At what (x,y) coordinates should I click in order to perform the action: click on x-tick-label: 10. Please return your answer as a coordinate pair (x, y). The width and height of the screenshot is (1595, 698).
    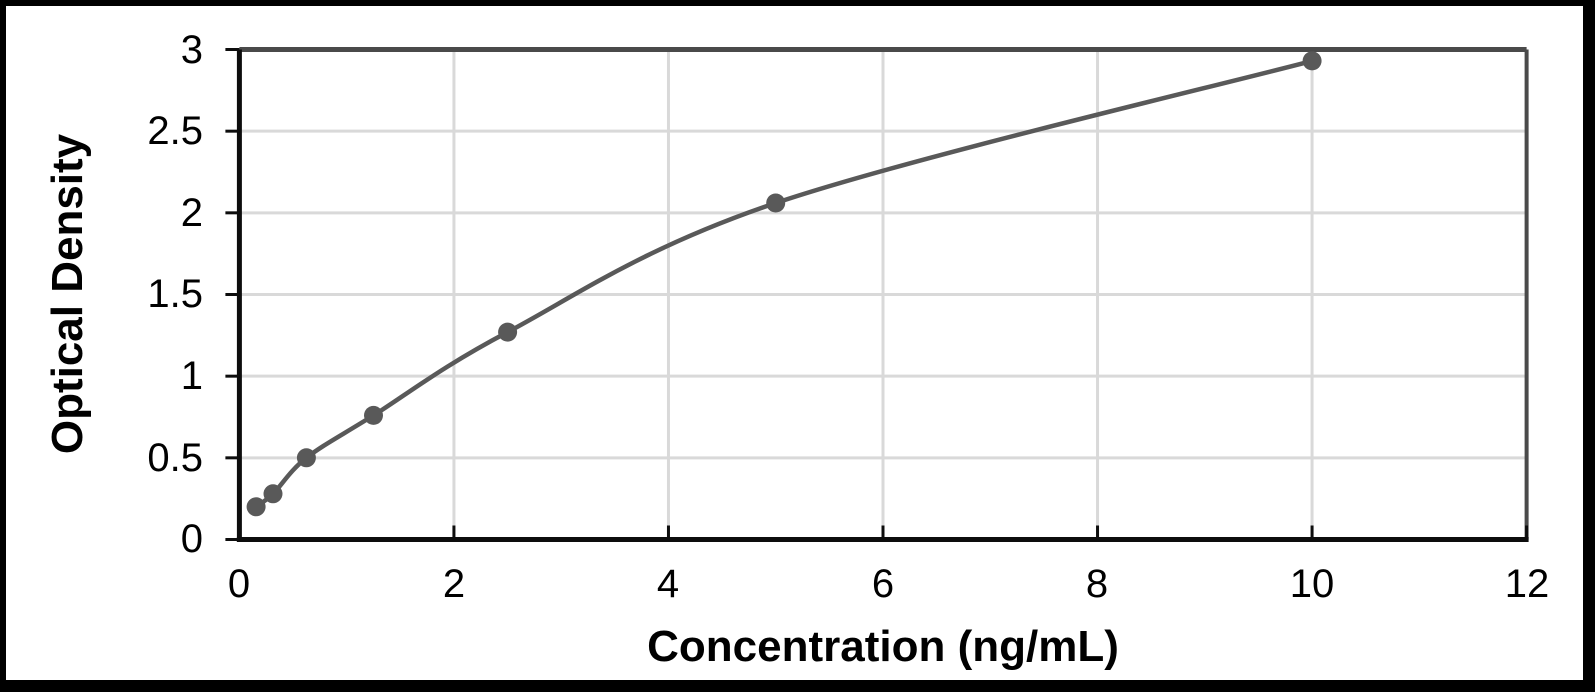
    Looking at the image, I should click on (1312, 584).